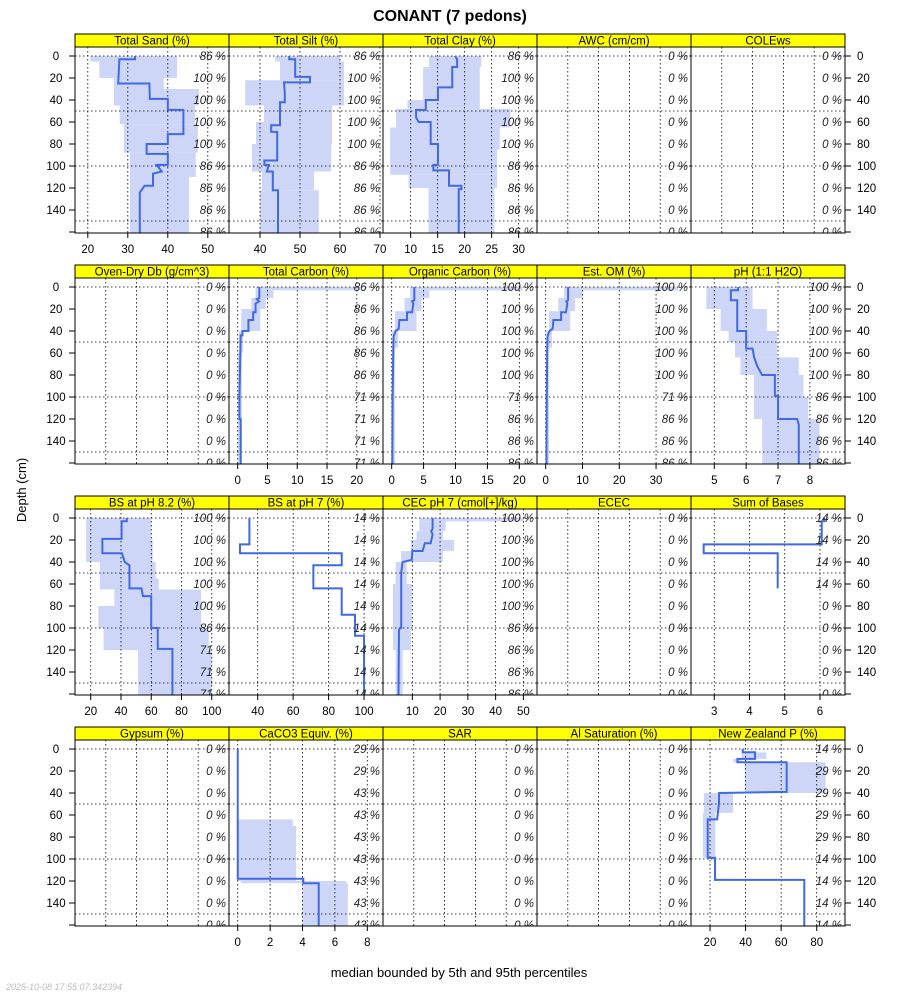  What do you see at coordinates (152, 42) in the screenshot?
I see `panel-title: Total Sand (%)` at bounding box center [152, 42].